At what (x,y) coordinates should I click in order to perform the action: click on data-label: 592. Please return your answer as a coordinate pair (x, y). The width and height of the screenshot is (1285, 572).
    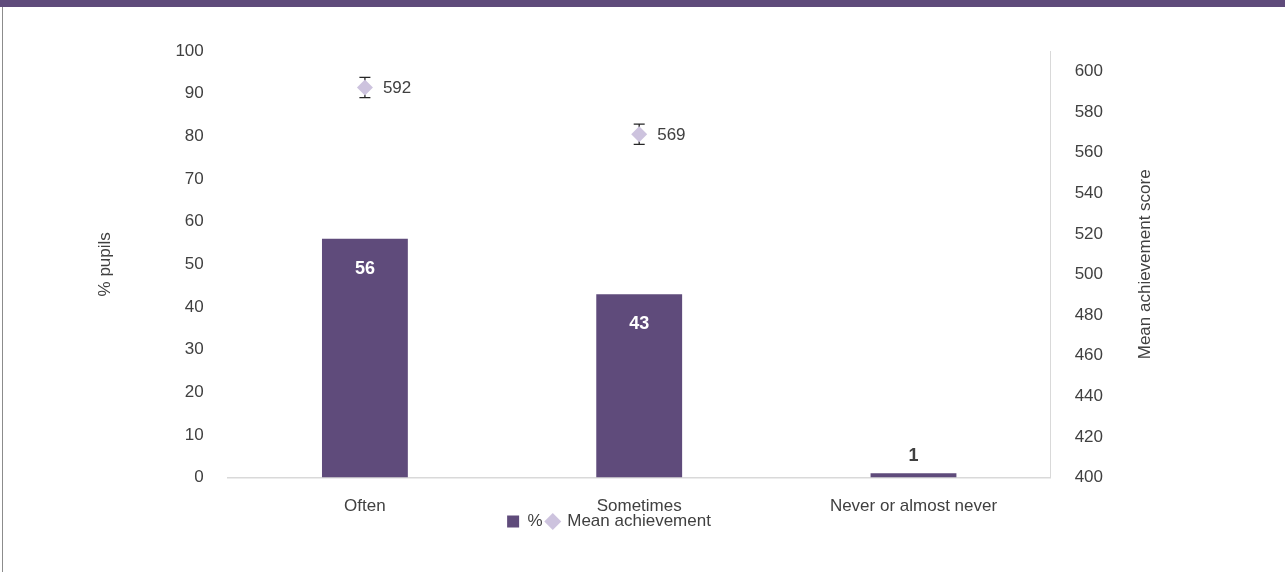
    Looking at the image, I should click on (397, 88).